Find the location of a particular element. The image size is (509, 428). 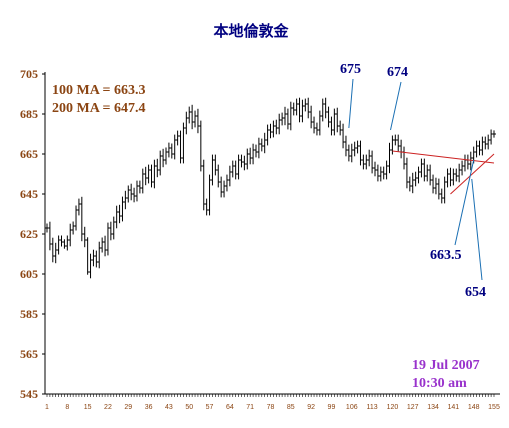

x-tick-label: 22 is located at coordinates (108, 407).